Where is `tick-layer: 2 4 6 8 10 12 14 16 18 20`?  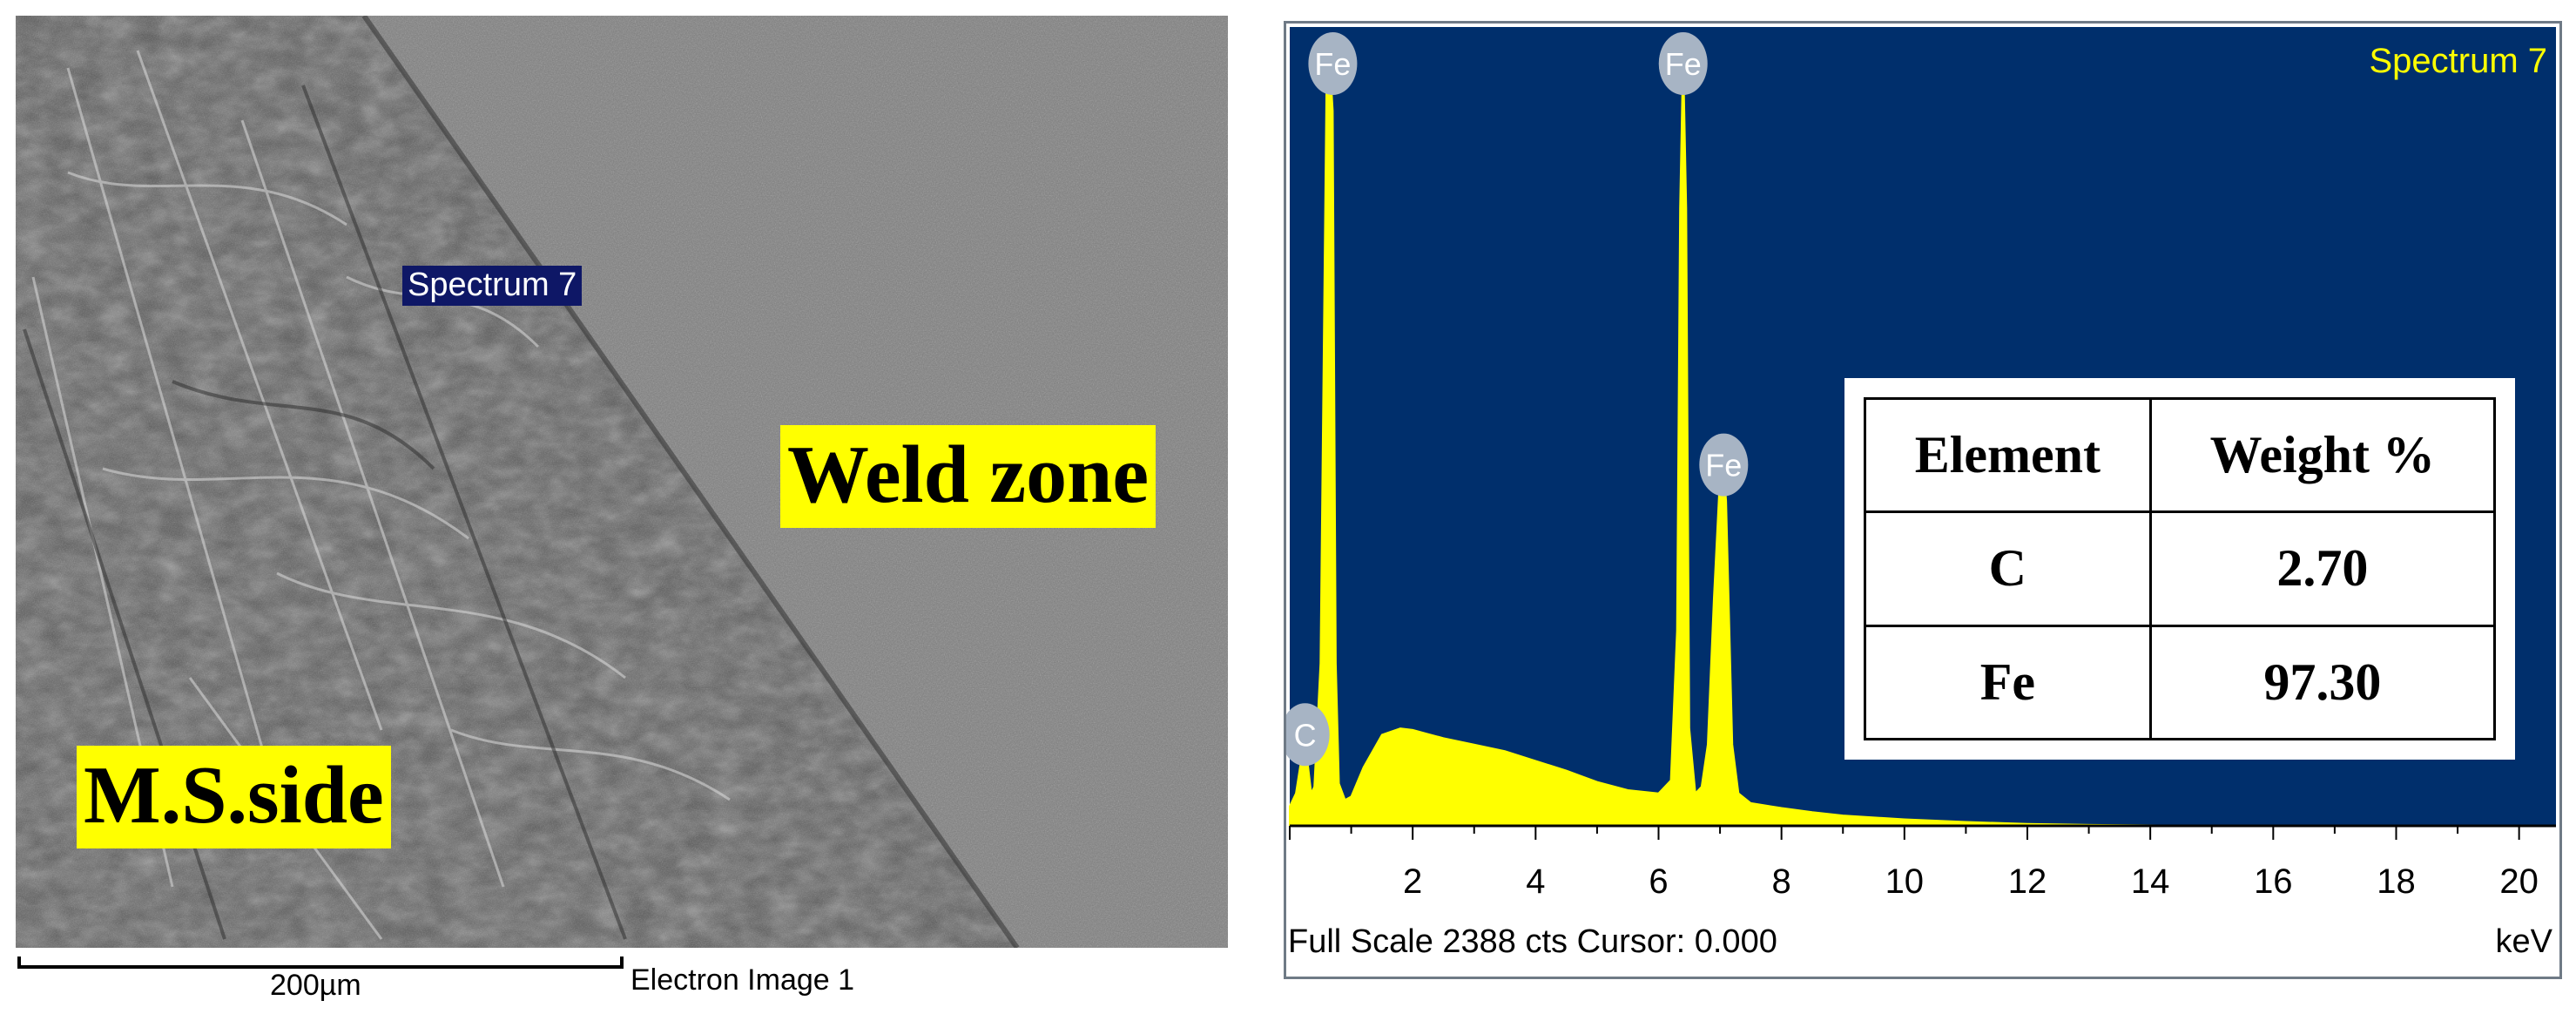
tick-layer: 2 4 6 8 10 12 14 16 18 20 is located at coordinates (1914, 864).